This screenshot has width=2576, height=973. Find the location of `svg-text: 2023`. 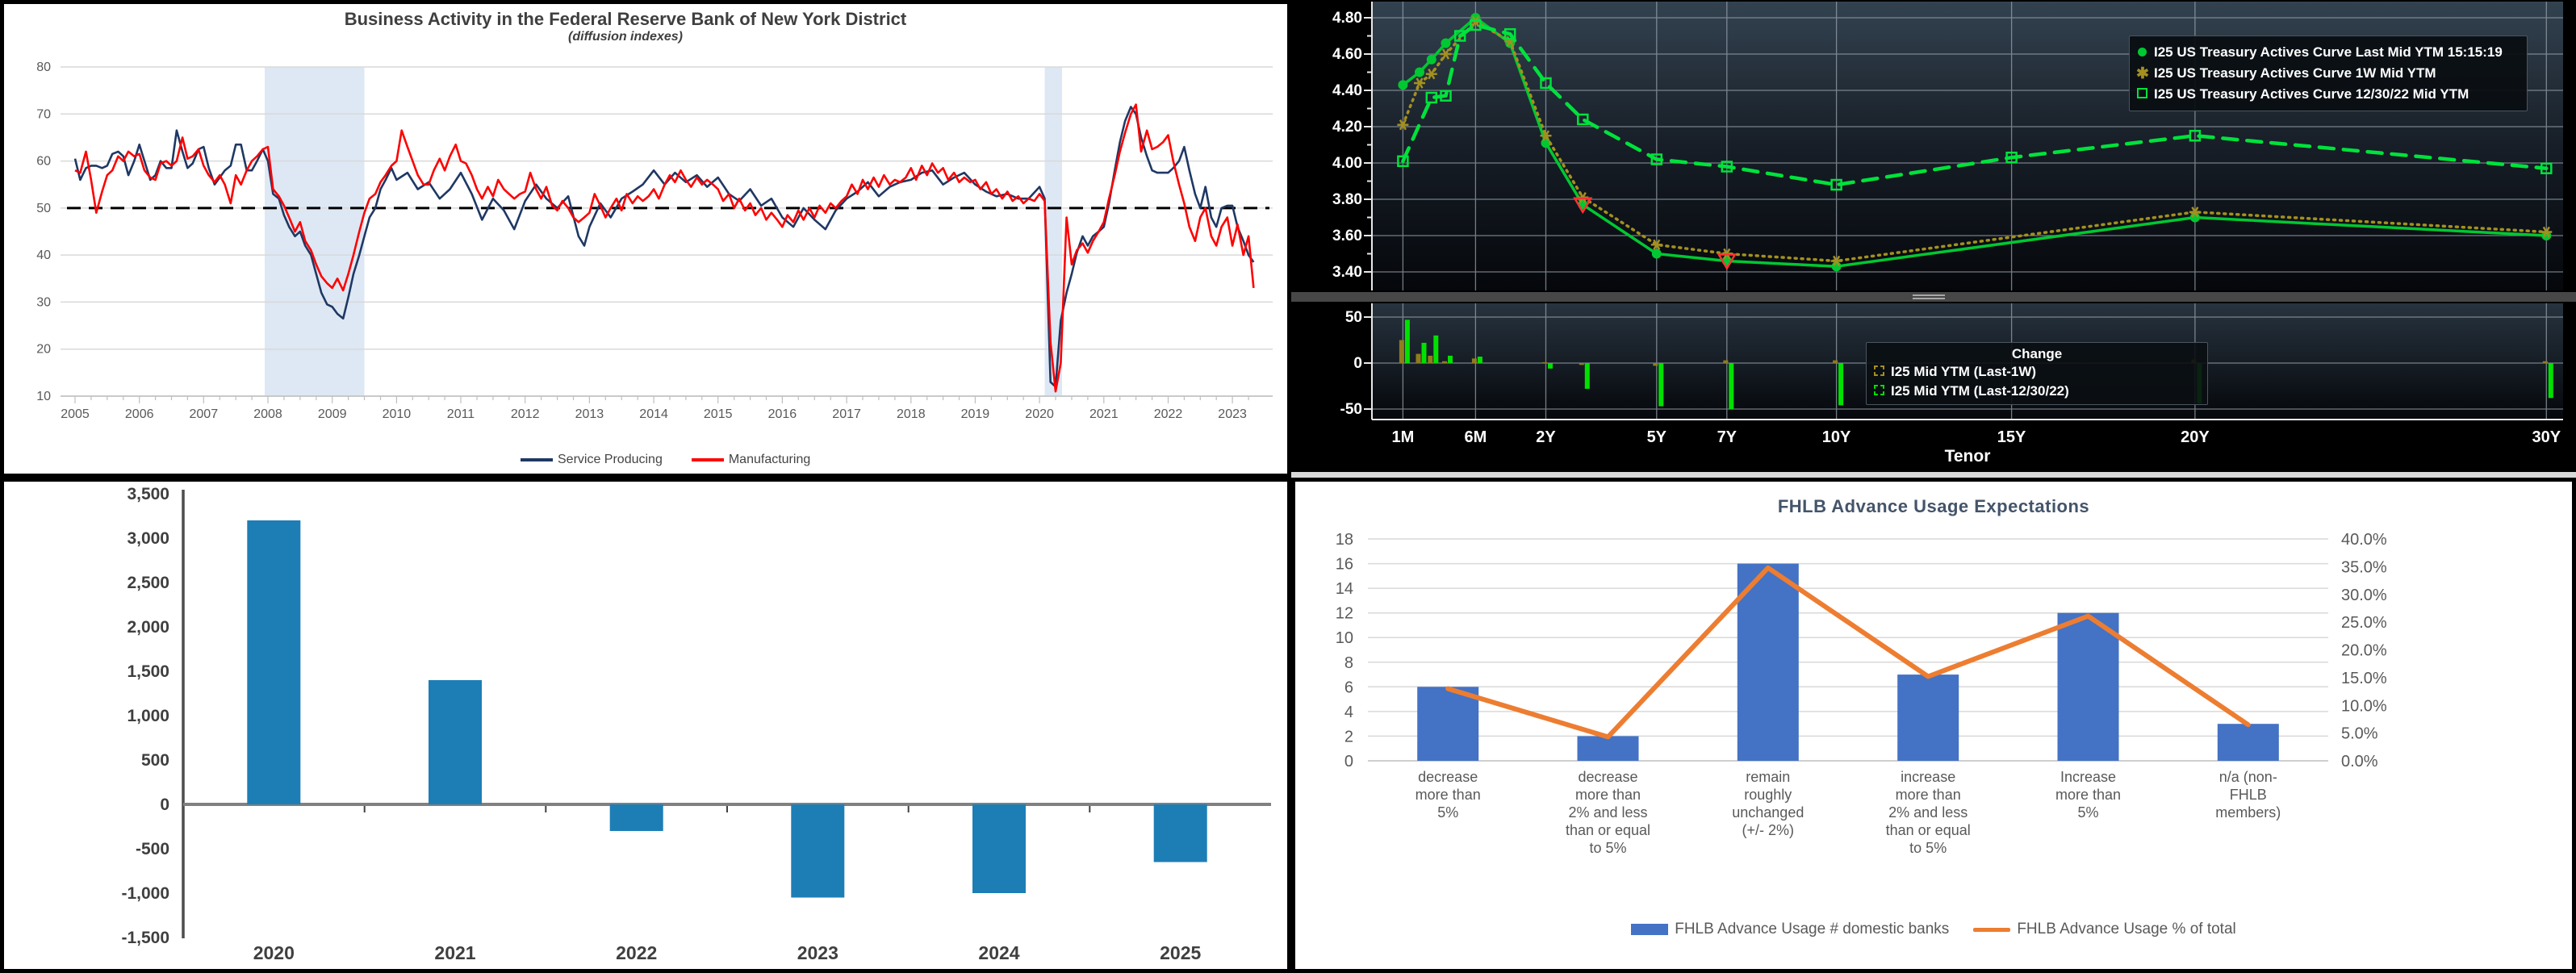

svg-text: 2023 is located at coordinates (817, 952).